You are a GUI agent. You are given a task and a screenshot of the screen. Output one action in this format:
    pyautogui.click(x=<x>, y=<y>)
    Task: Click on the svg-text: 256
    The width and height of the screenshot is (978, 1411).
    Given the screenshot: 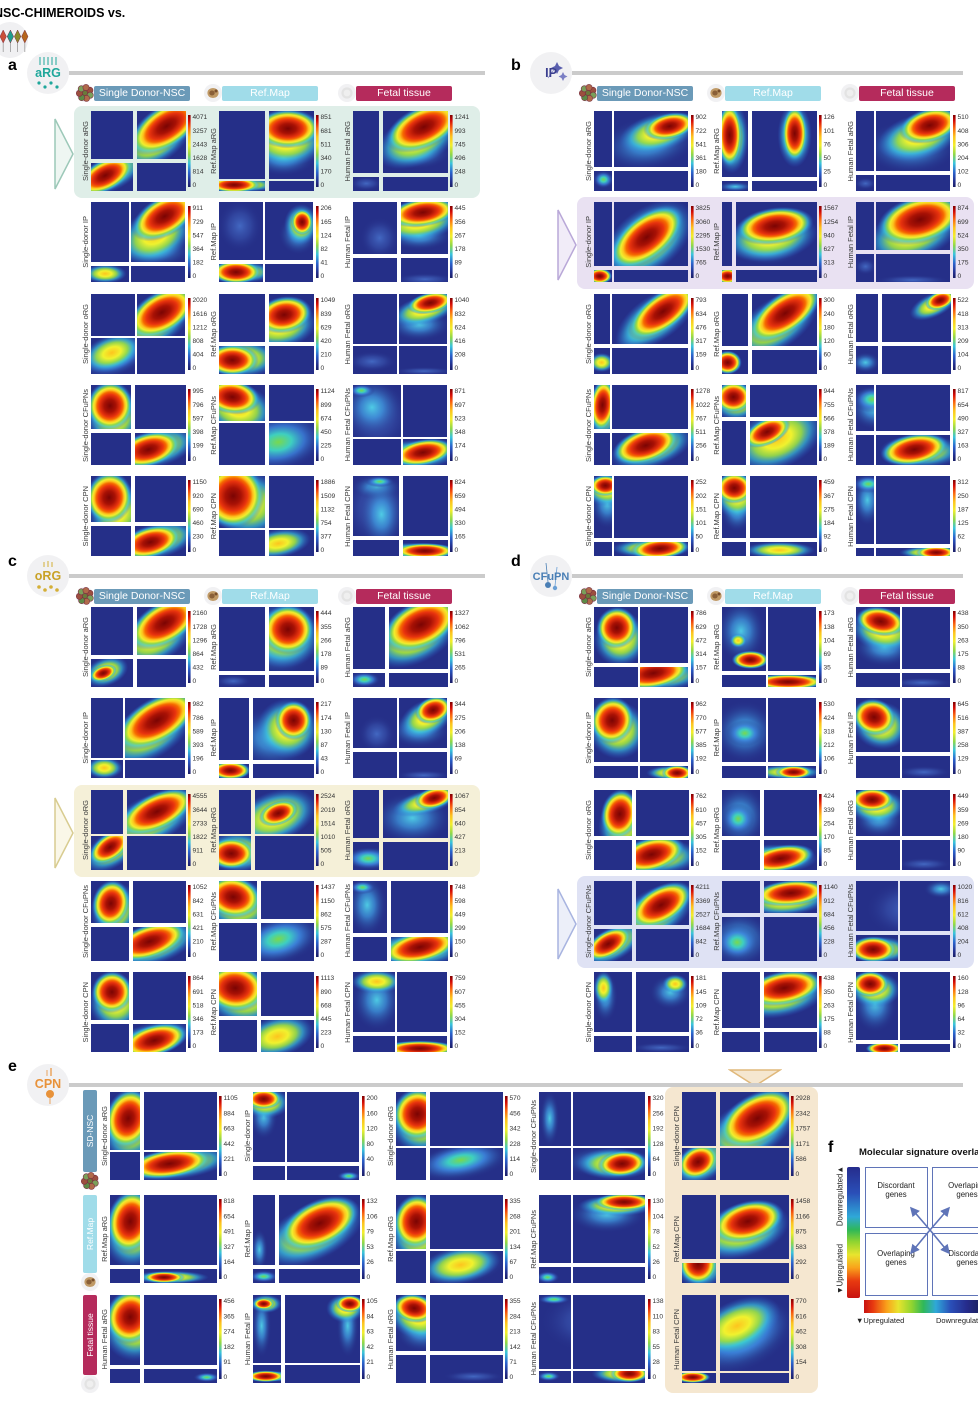 What is the action you would take?
    pyautogui.click(x=700, y=446)
    